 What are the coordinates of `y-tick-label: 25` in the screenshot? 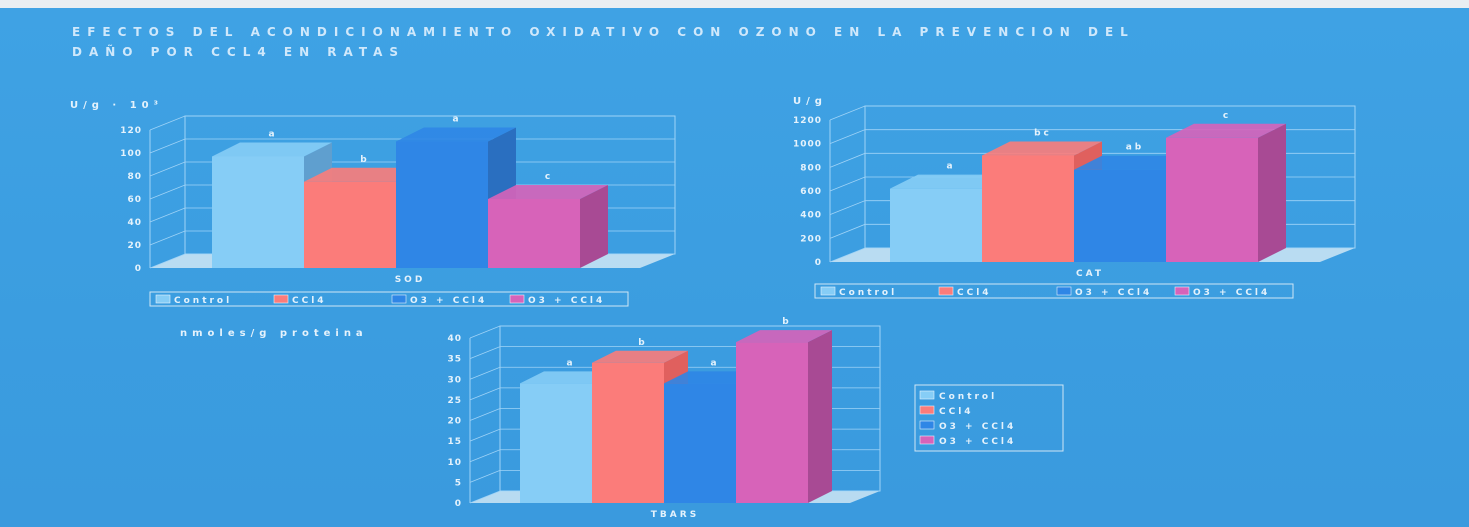 It's located at (454, 401).